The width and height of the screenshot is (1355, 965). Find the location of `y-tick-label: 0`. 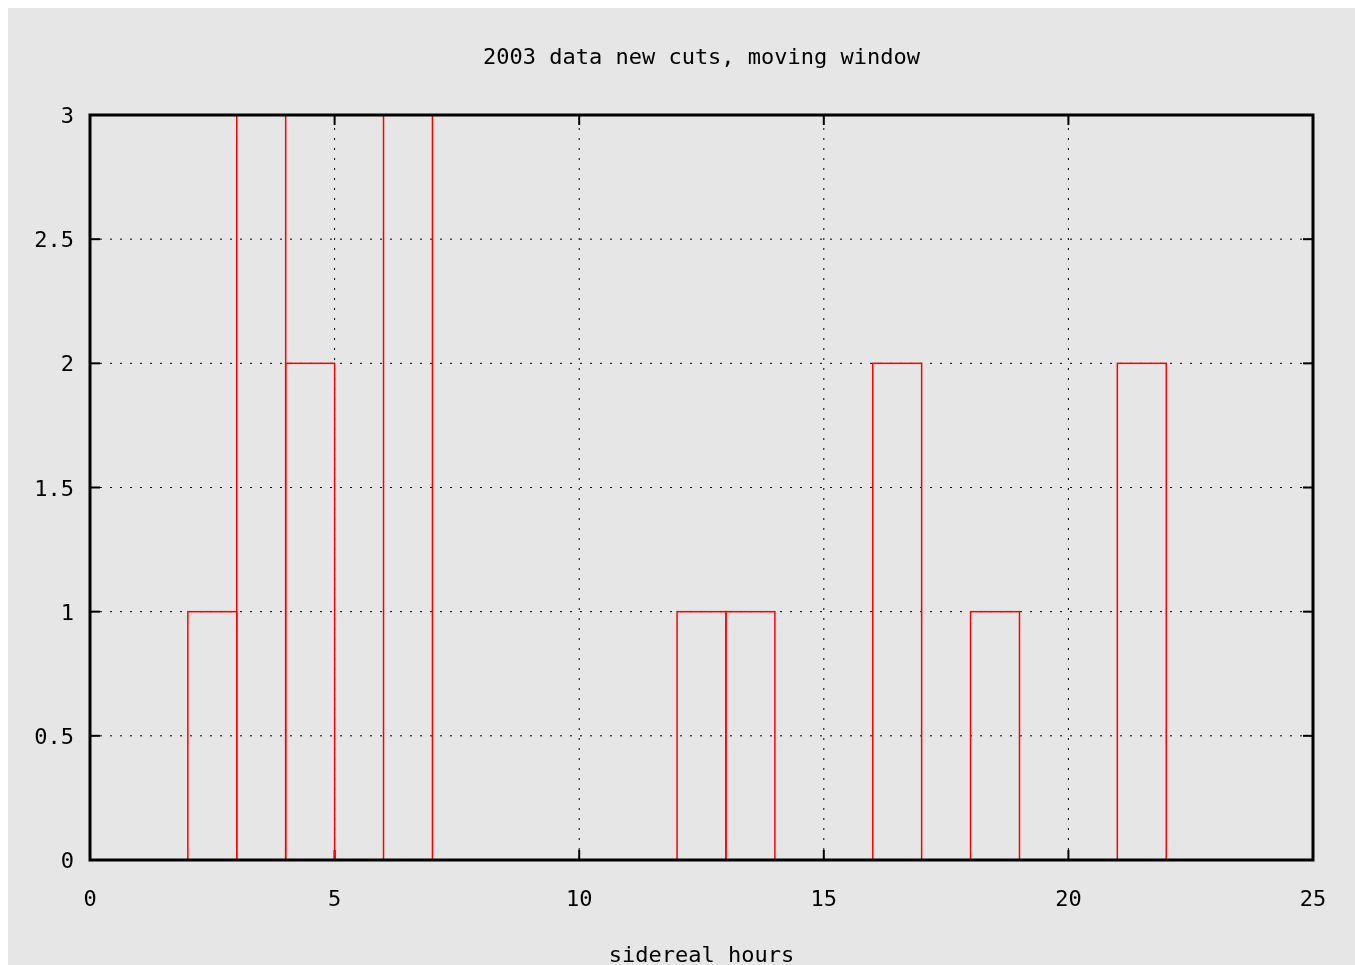

y-tick-label: 0 is located at coordinates (67, 860).